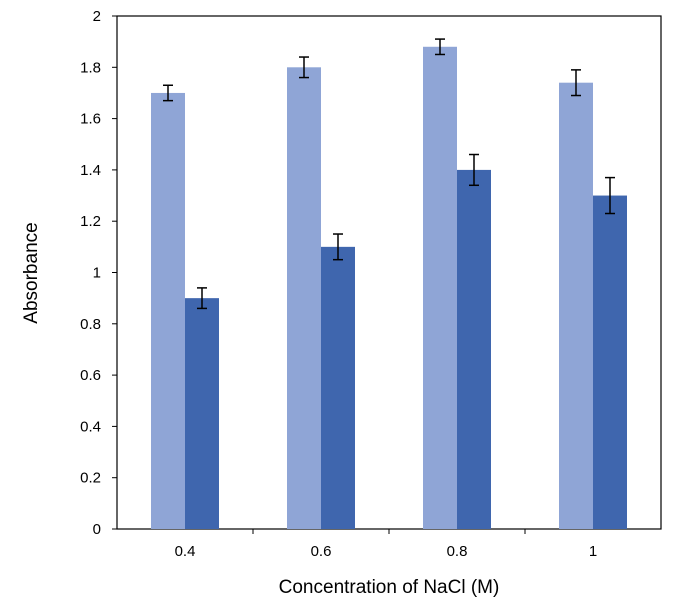 The image size is (687, 607). Describe the element at coordinates (90, 426) in the screenshot. I see `y-tick-label: 0.4` at that location.